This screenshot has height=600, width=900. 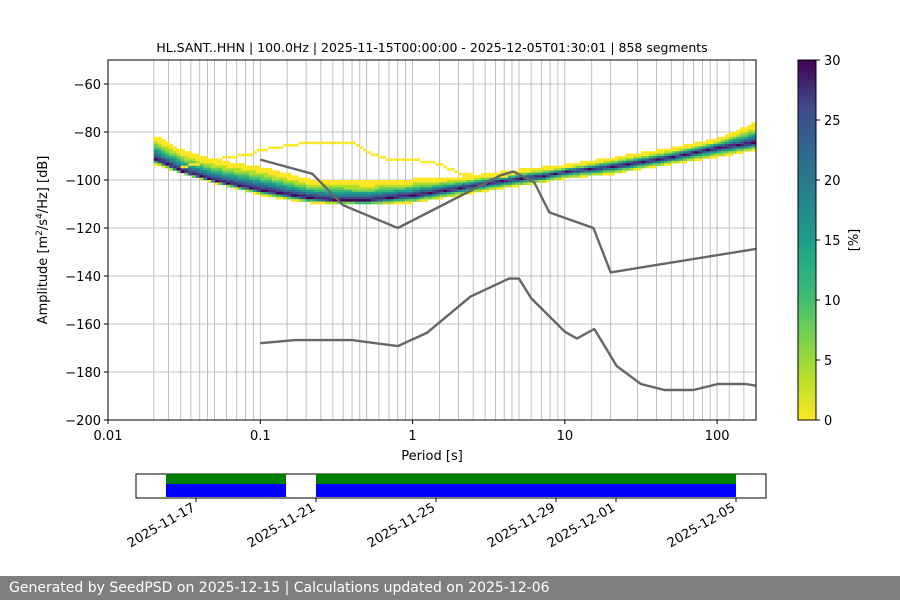 What do you see at coordinates (260, 436) in the screenshot?
I see `x-tick-label: 0.1` at bounding box center [260, 436].